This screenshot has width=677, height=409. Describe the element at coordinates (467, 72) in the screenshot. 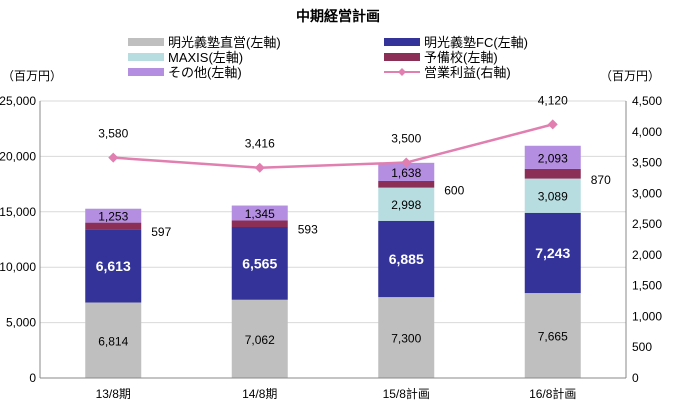

I see `legend-label: 営業利益(右軸)` at that location.